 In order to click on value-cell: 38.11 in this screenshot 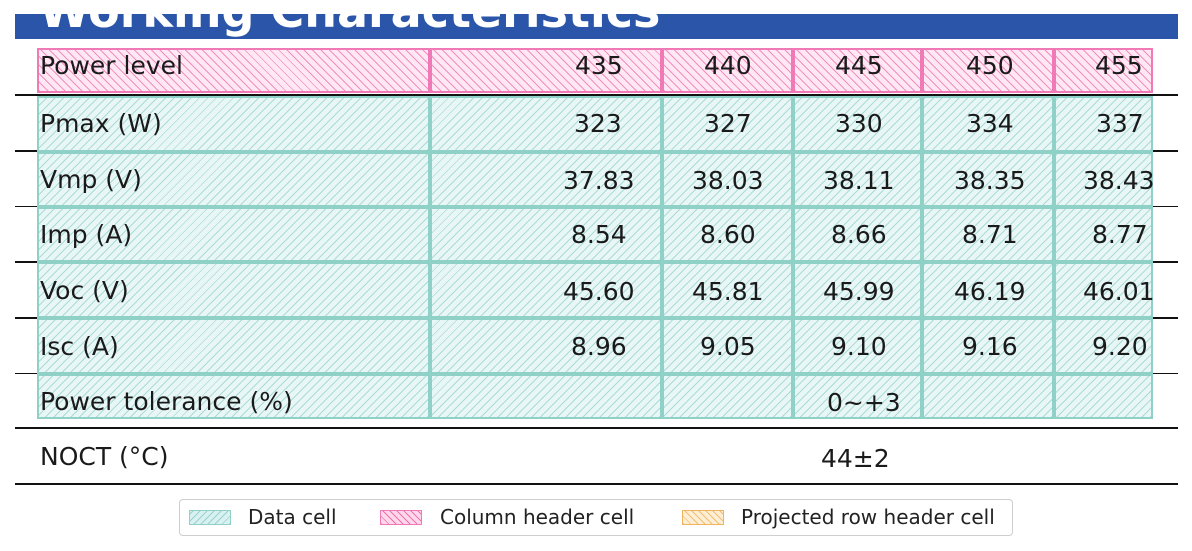, I will do `click(859, 180)`.